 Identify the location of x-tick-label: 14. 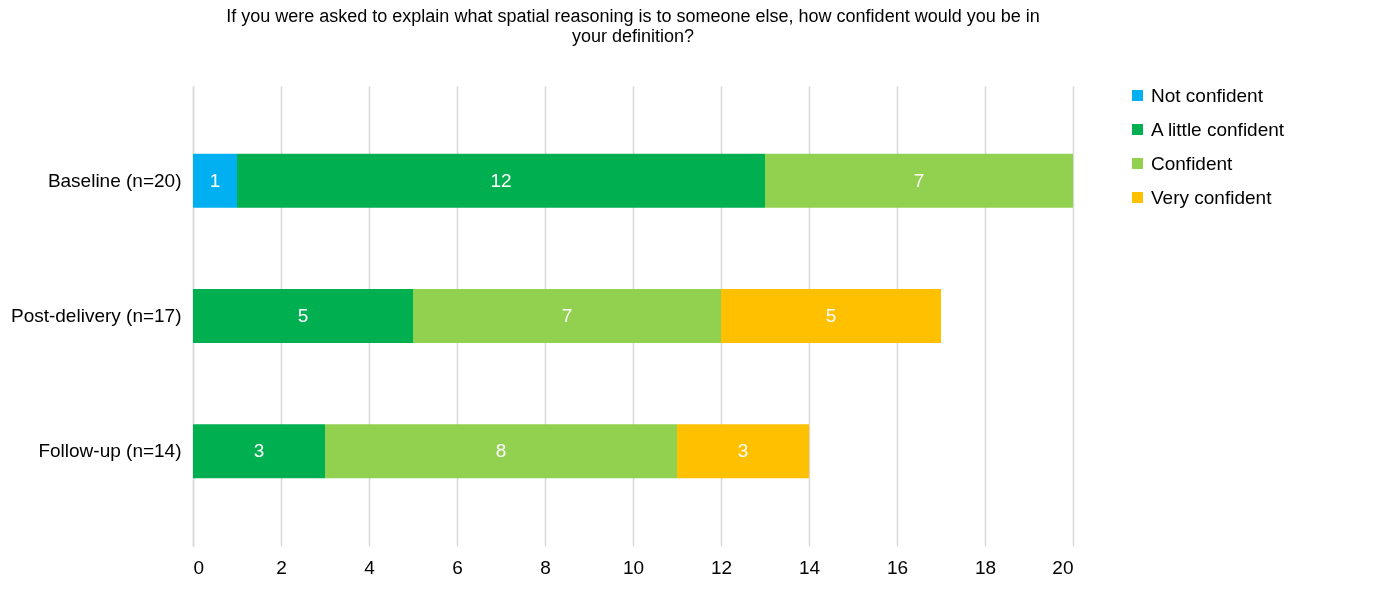
(809, 567).